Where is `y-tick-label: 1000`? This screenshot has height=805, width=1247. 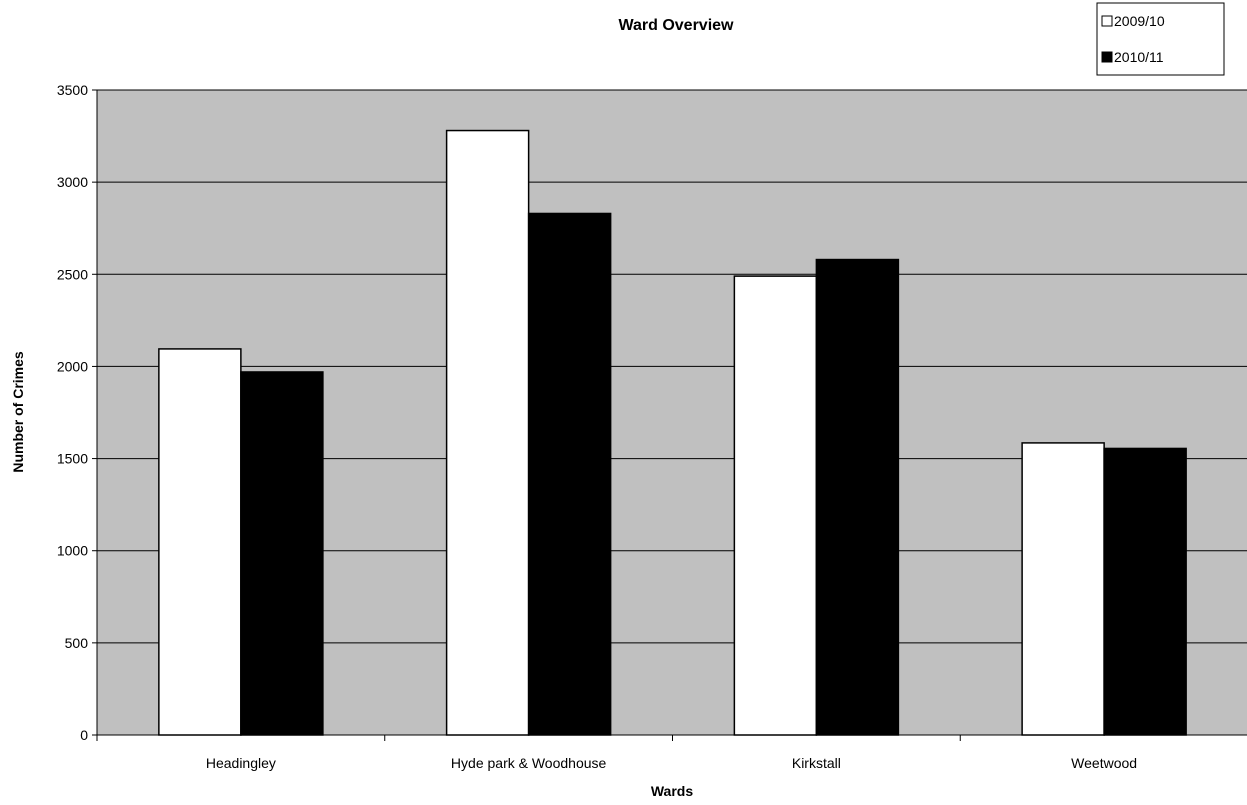
y-tick-label: 1000 is located at coordinates (72, 551).